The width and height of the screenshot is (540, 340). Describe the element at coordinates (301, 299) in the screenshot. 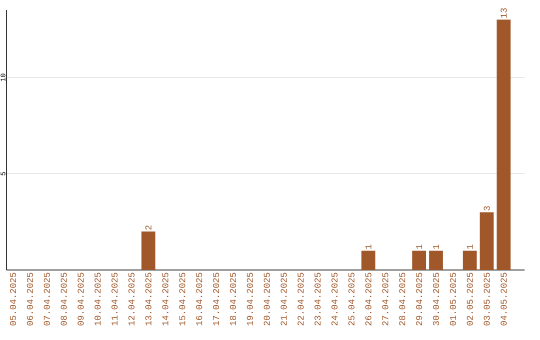

I see `x-tick-label: 22.04.2025` at that location.